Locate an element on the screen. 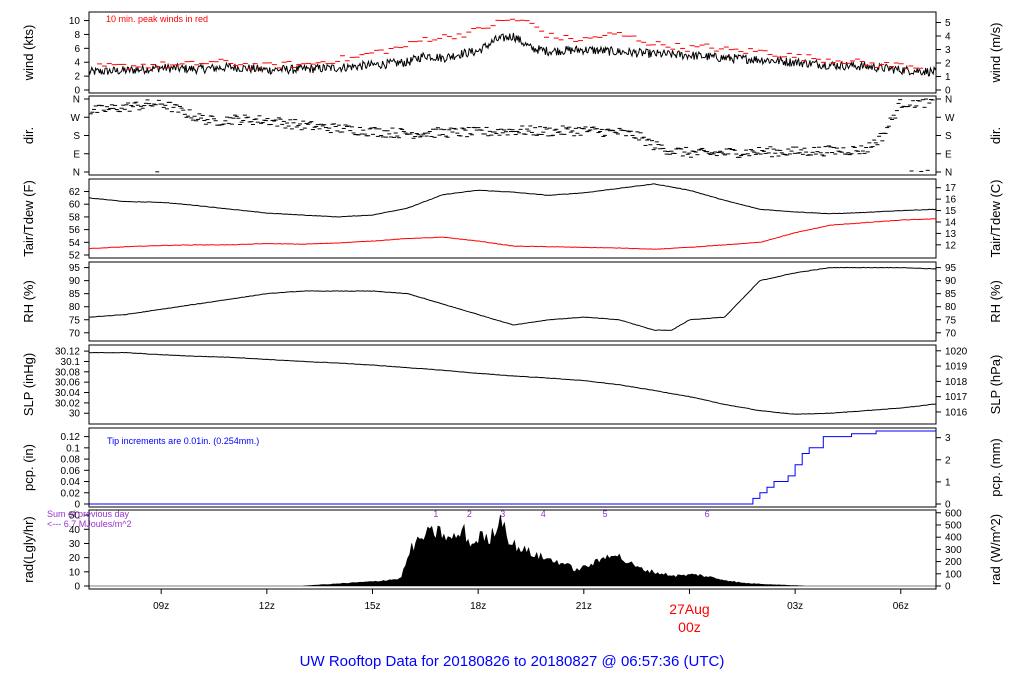 The image size is (1024, 700). wind-left-axis-title: wind (kts) is located at coordinates (28, 53).